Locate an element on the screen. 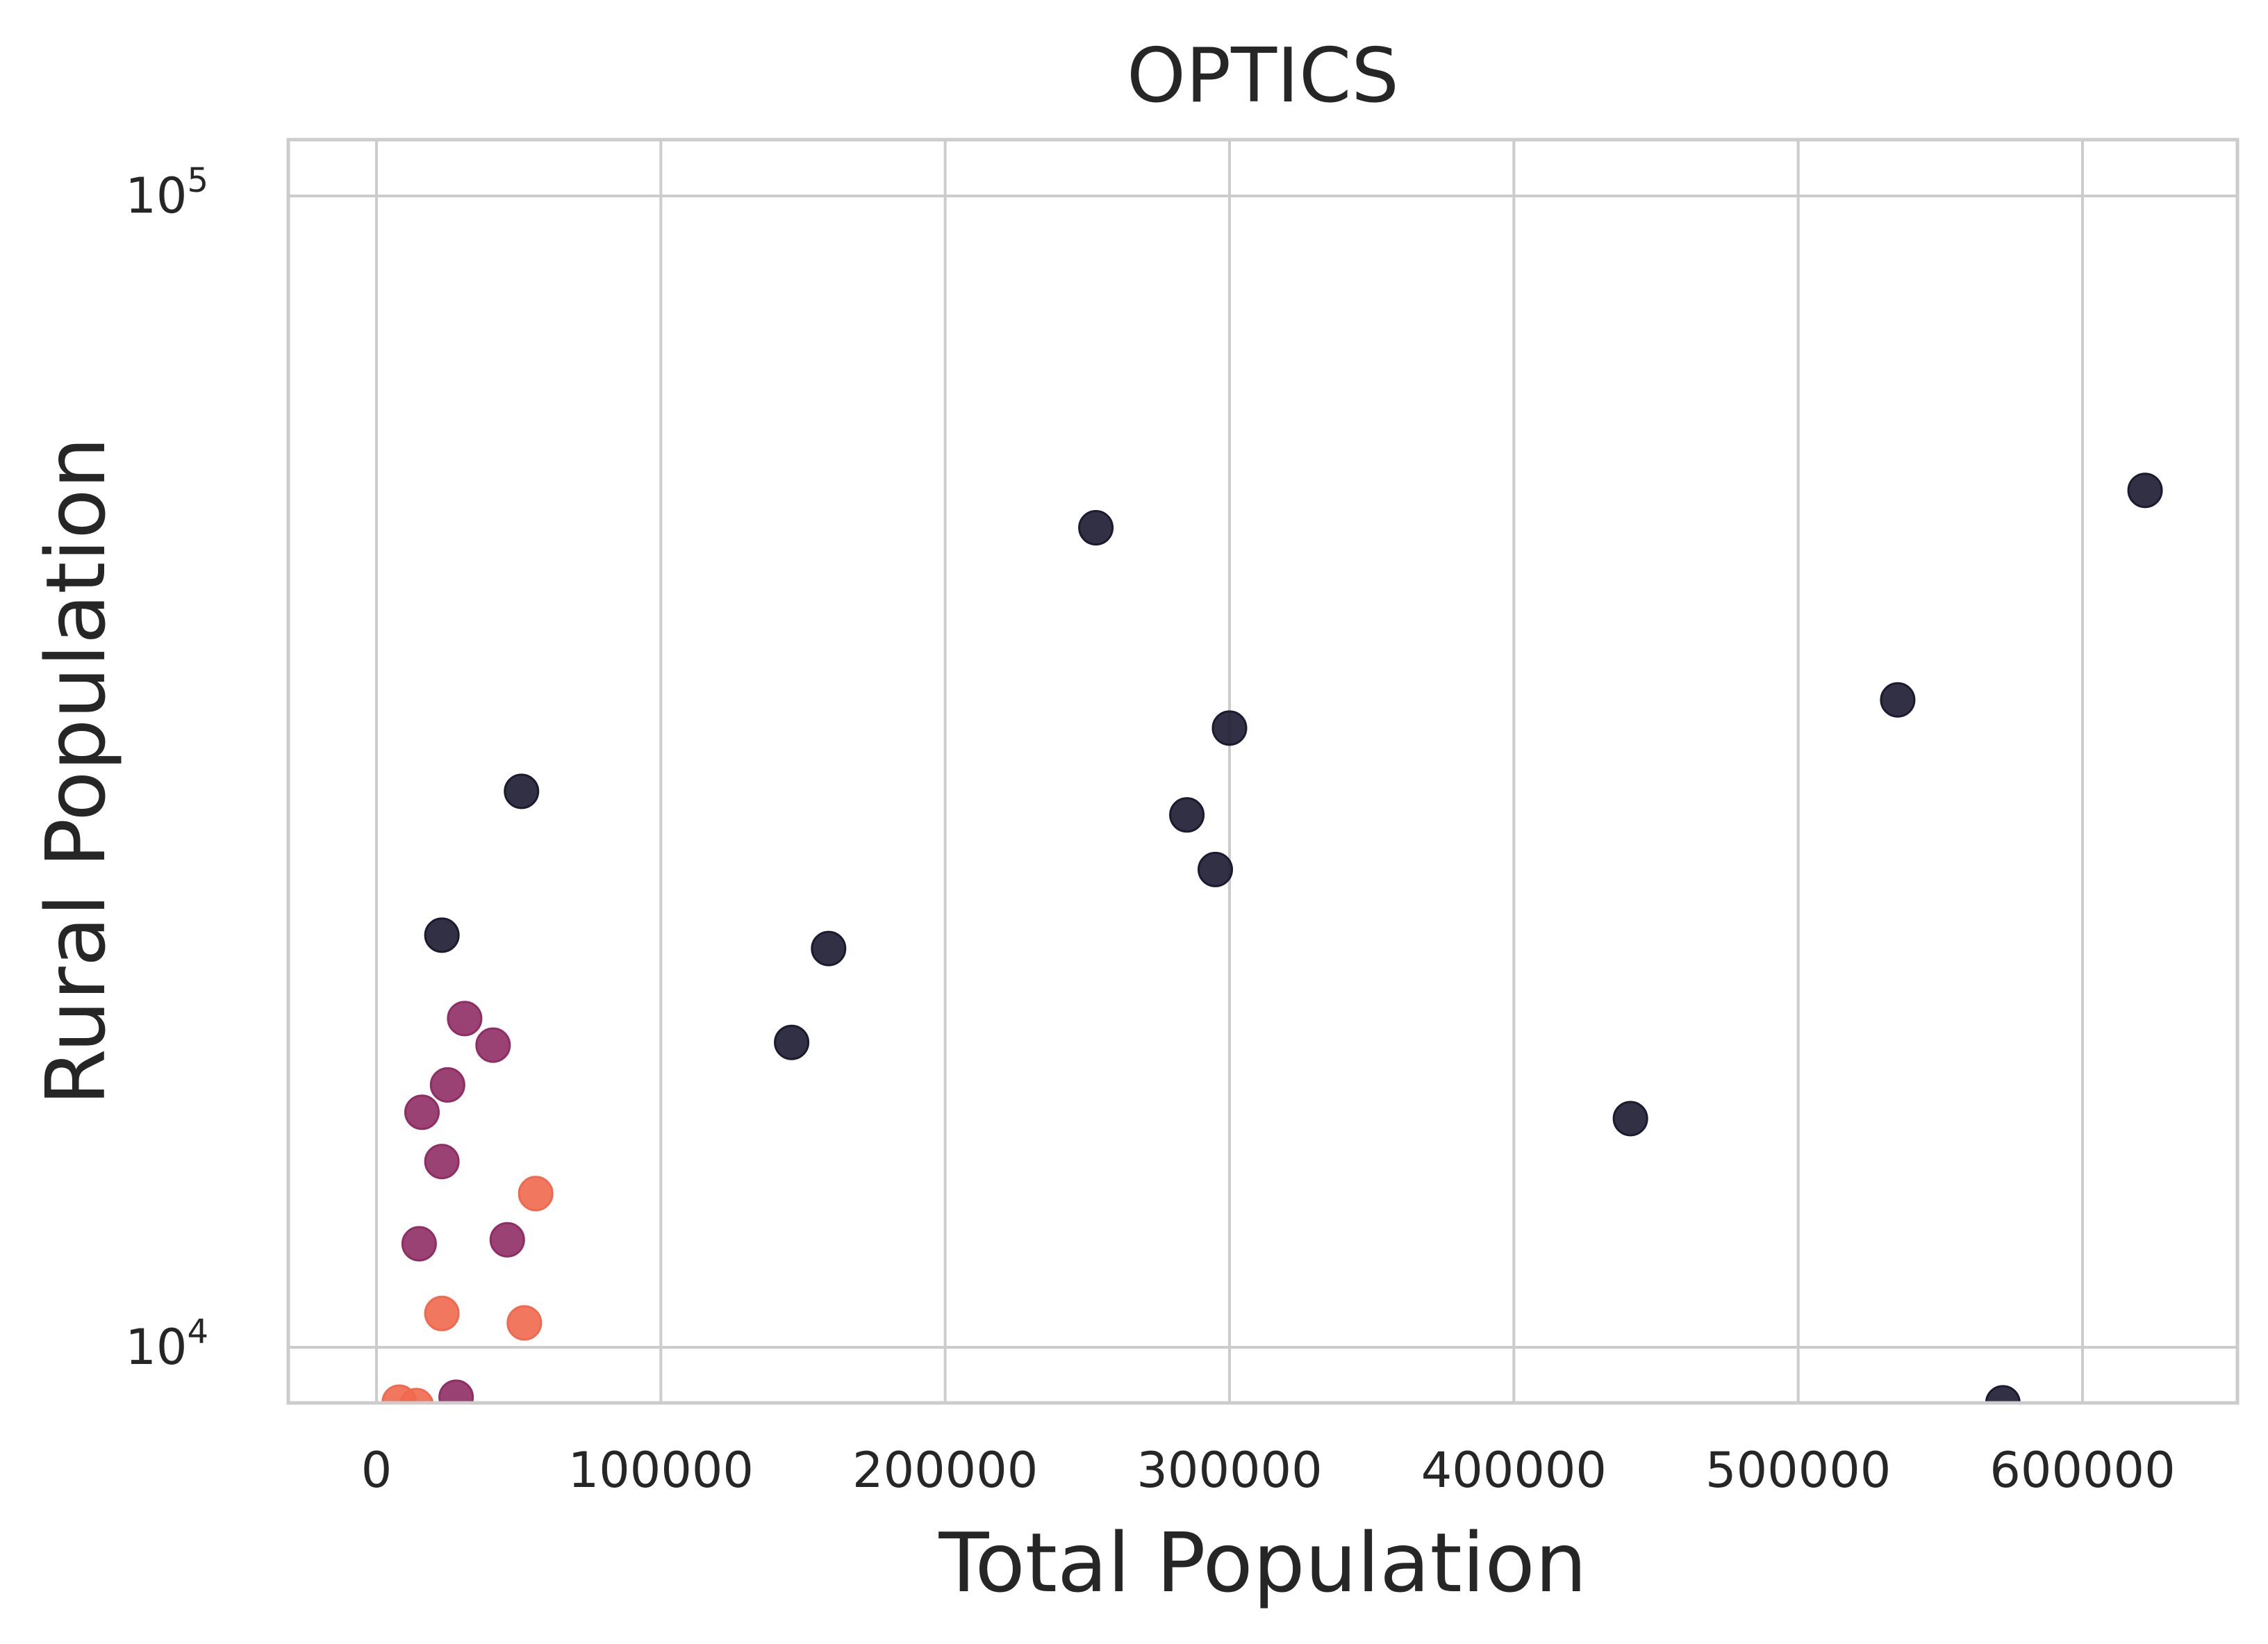 The height and width of the screenshot is (1644, 2268). x-tick-label: 400000 is located at coordinates (1514, 1470).